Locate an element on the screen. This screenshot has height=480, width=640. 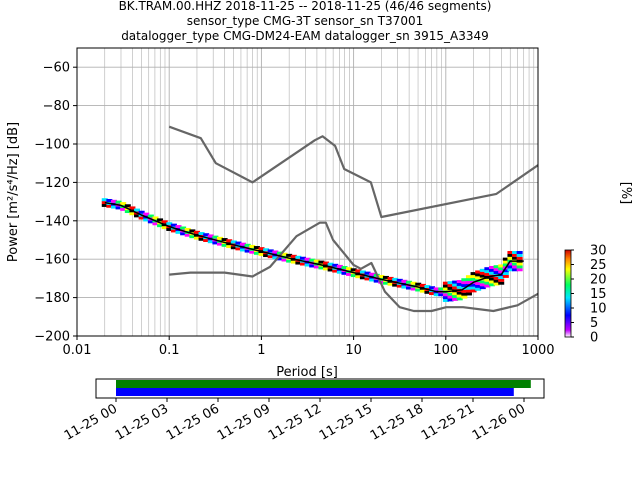
colorbar is located at coordinates (568, 293).